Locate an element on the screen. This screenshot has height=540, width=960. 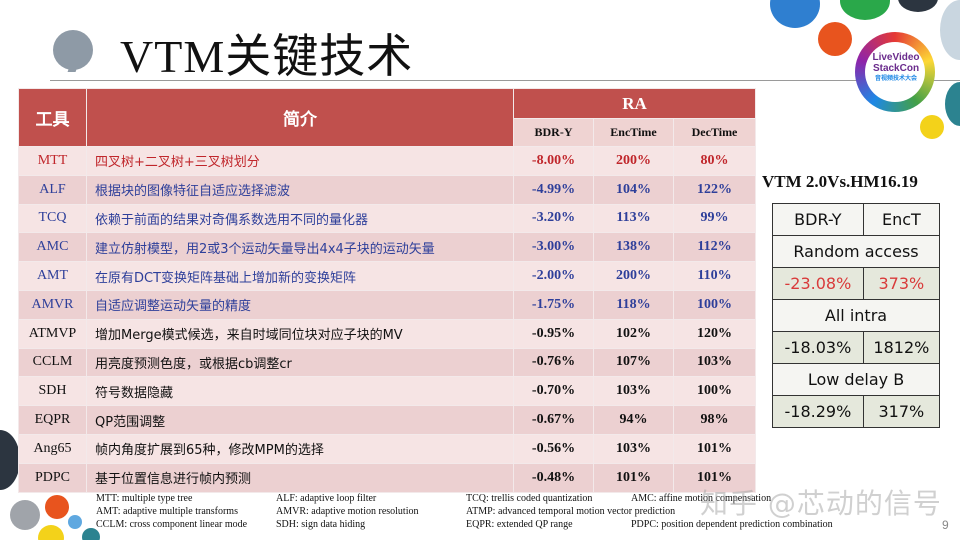
enctime-cell: 118% is located at coordinates (633, 304).